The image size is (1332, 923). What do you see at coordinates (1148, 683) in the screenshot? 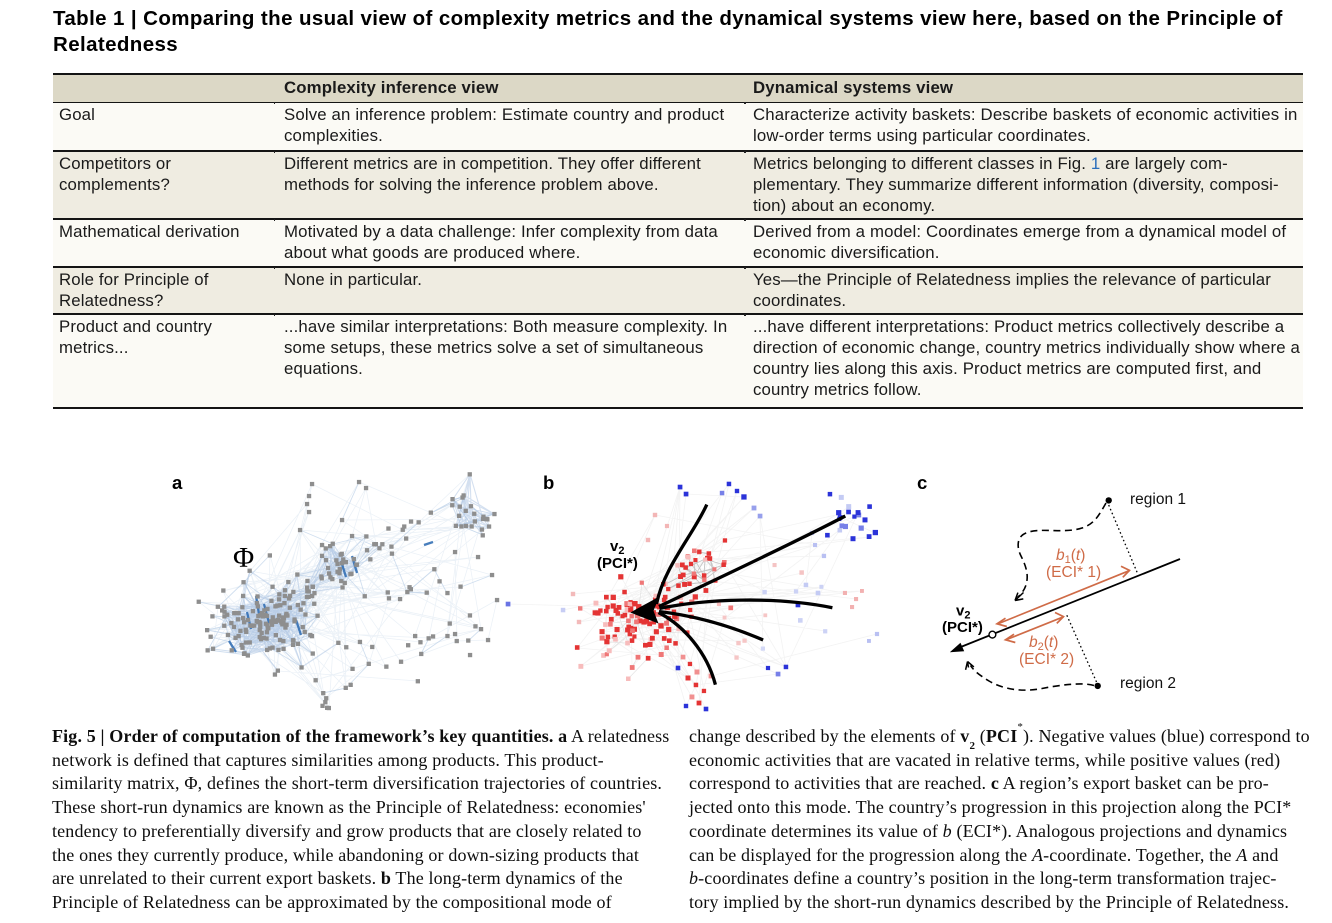
I see `svg-text: region 2` at bounding box center [1148, 683].